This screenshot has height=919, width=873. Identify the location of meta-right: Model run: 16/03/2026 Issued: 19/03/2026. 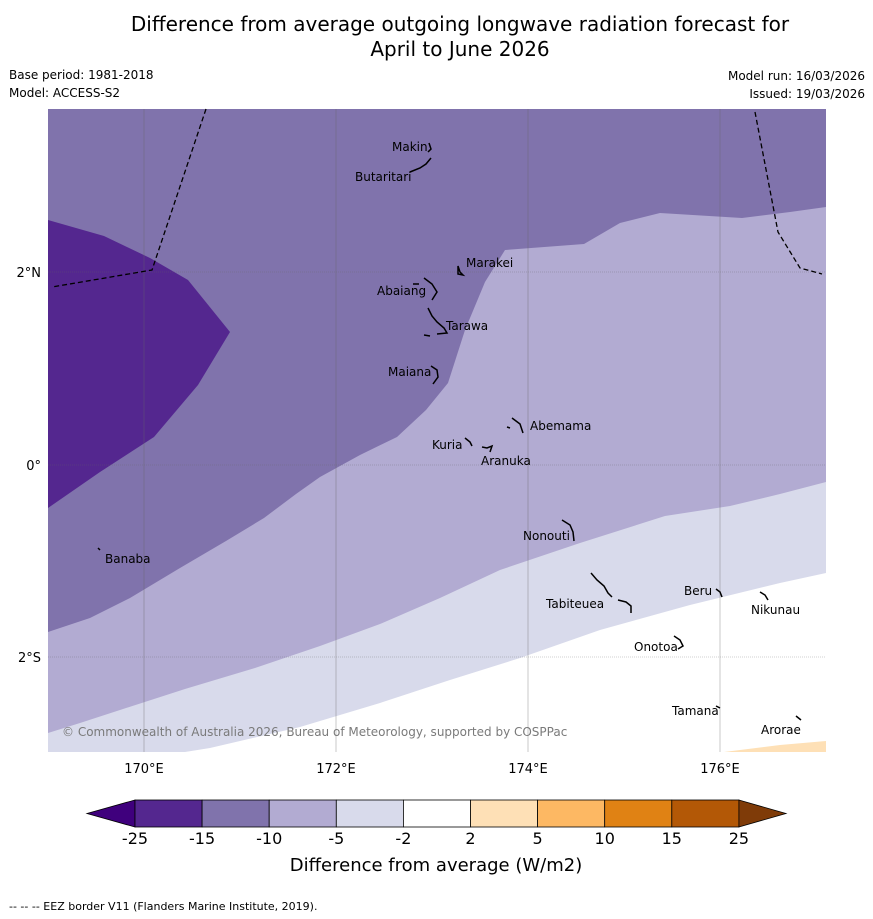
(796, 87).